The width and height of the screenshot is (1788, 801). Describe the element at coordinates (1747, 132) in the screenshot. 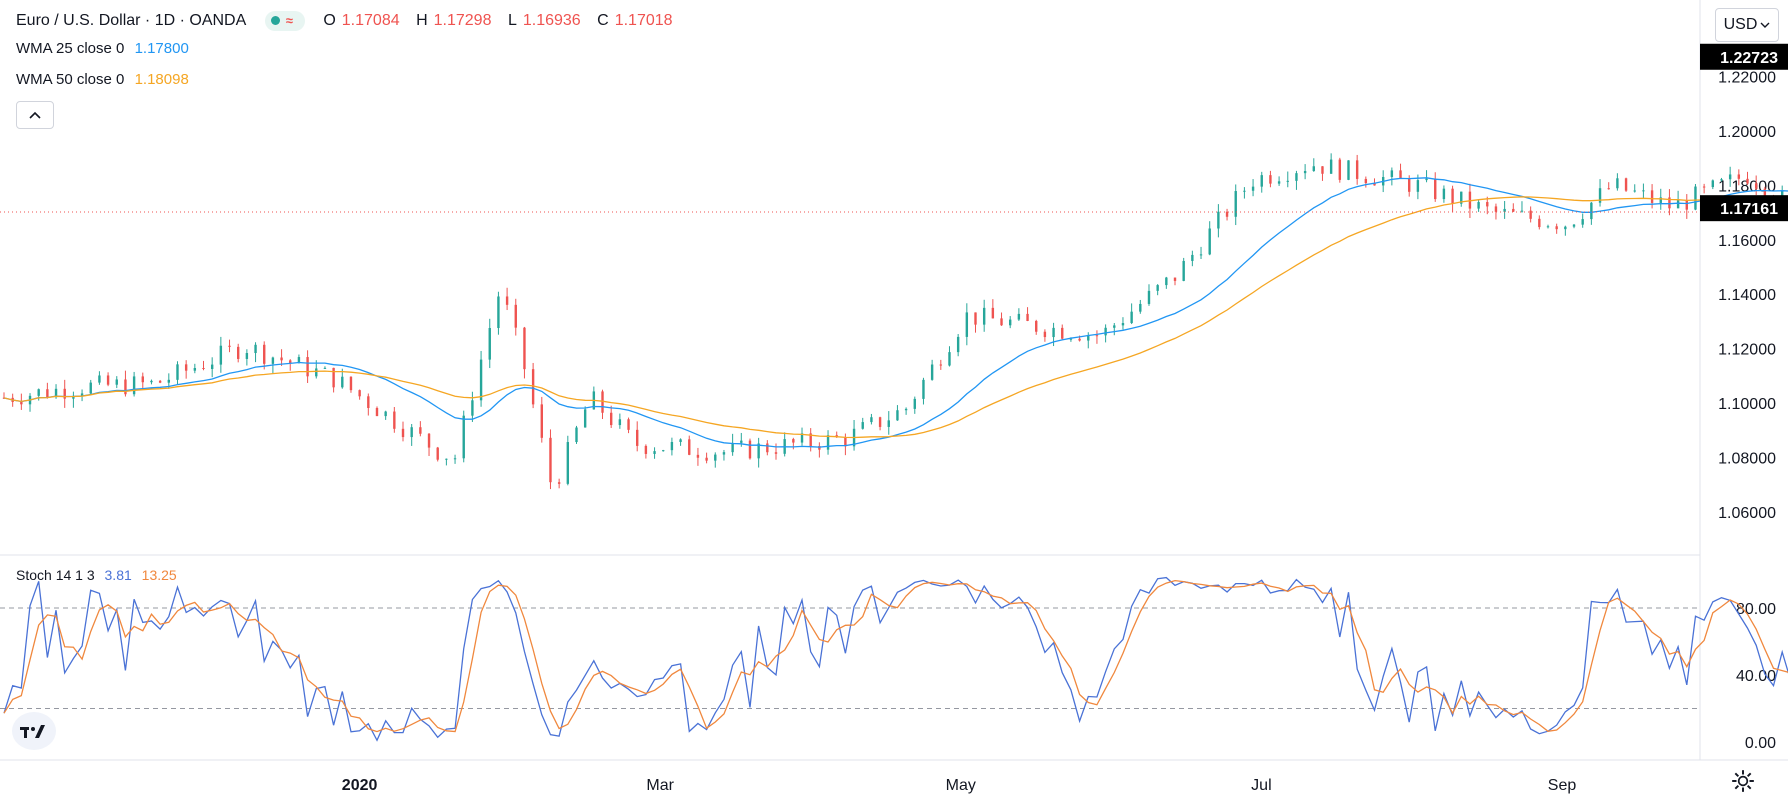

I see `price-tick-label: 1.20000` at that location.